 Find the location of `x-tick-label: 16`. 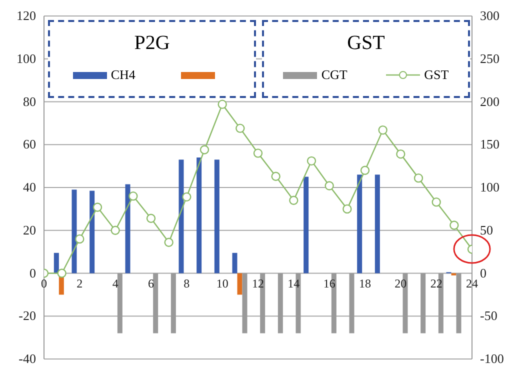

x-tick-label: 16 is located at coordinates (329, 283).